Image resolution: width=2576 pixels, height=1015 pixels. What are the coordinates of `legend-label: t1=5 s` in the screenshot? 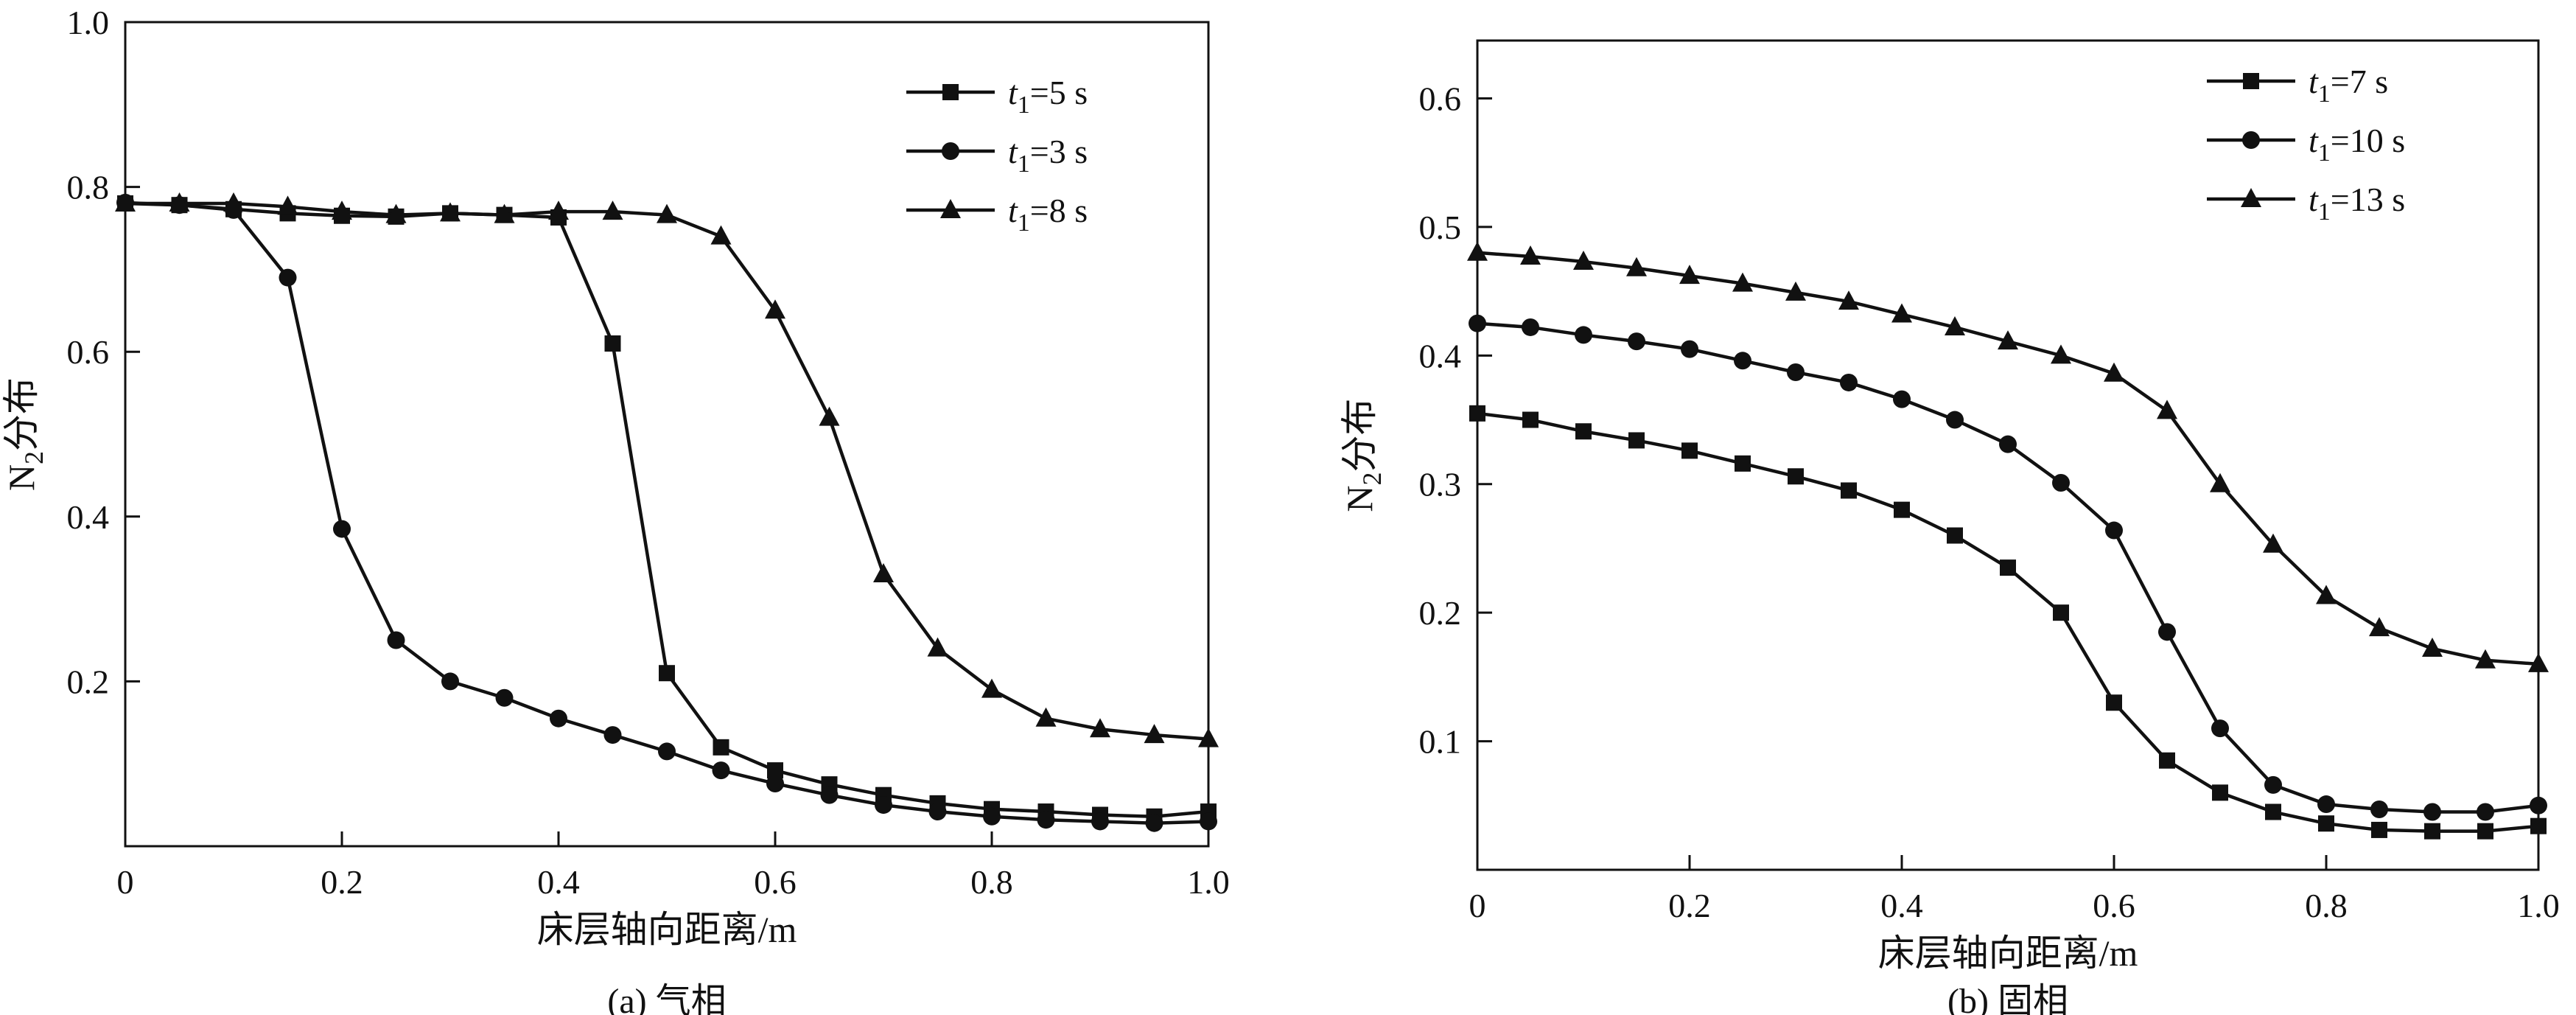 It's located at (1048, 96).